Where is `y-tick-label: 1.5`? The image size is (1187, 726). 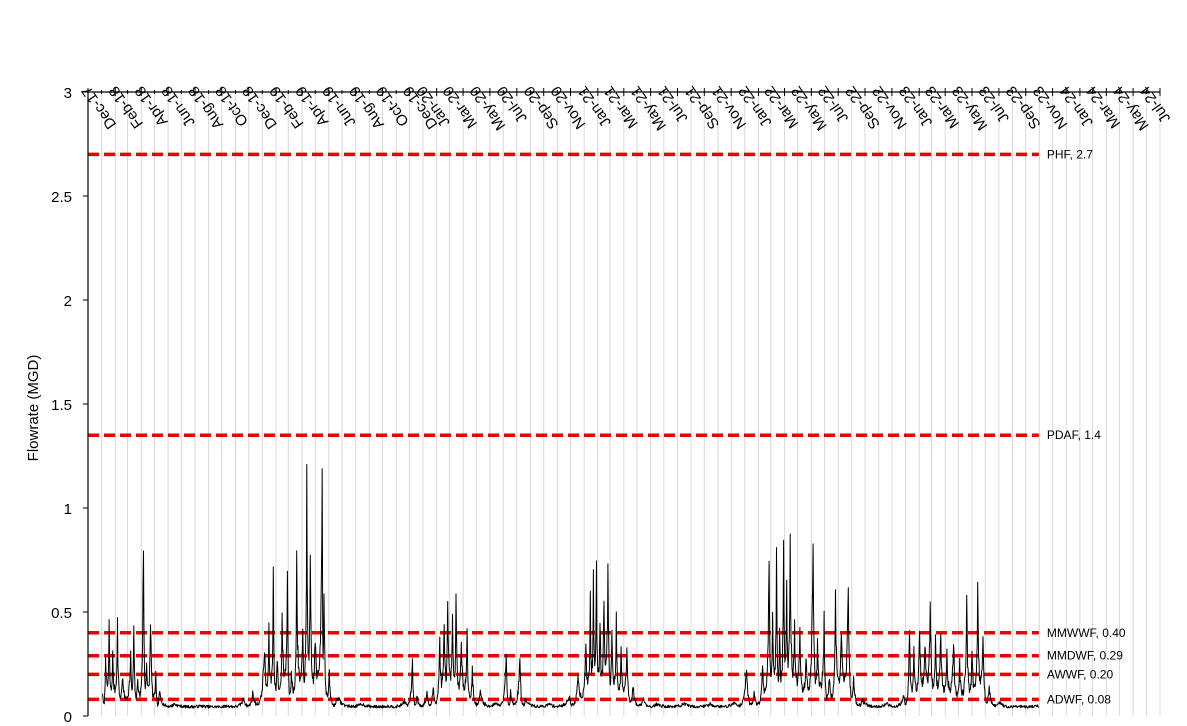 y-tick-label: 1.5 is located at coordinates (61, 405).